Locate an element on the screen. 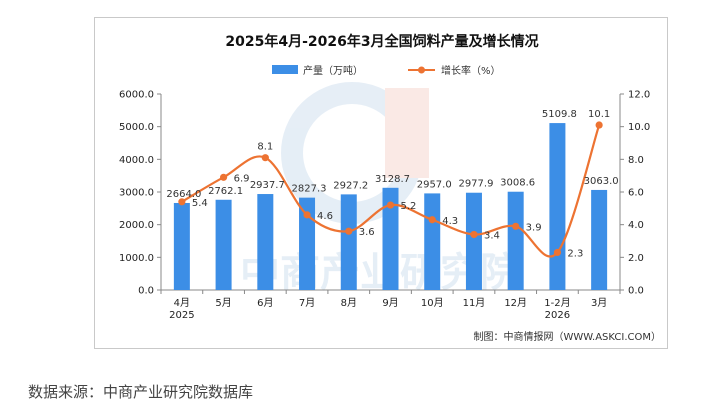 The image size is (714, 417). growth-value-label: 3.4 is located at coordinates (492, 235).